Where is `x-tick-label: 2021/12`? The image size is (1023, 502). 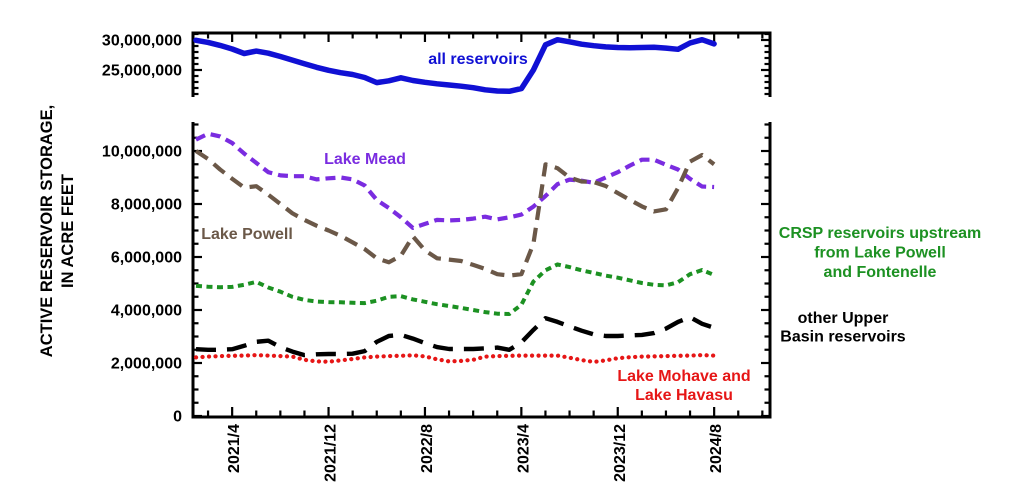 x-tick-label: 2021/12 is located at coordinates (331, 453).